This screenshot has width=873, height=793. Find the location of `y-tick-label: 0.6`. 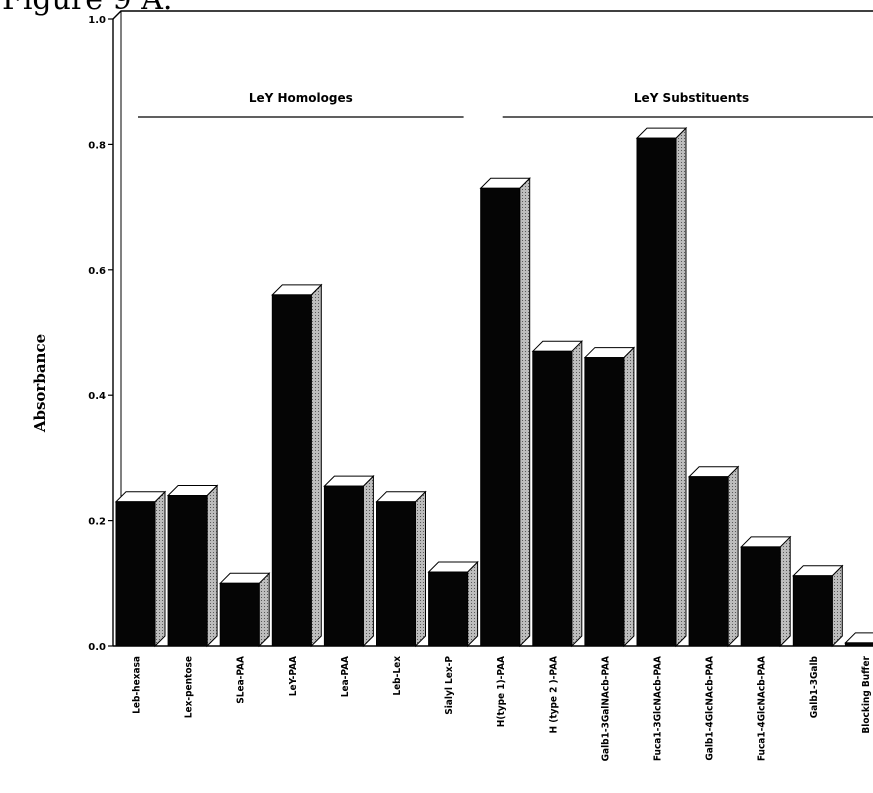

y-tick-label: 0.6 is located at coordinates (97, 271).